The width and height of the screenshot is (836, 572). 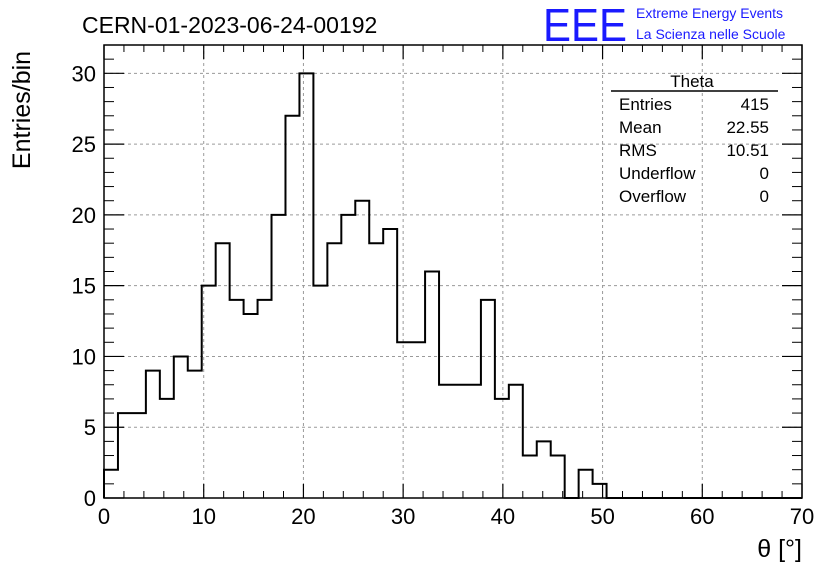 What do you see at coordinates (702, 516) in the screenshot?
I see `x-tick-label: 60` at bounding box center [702, 516].